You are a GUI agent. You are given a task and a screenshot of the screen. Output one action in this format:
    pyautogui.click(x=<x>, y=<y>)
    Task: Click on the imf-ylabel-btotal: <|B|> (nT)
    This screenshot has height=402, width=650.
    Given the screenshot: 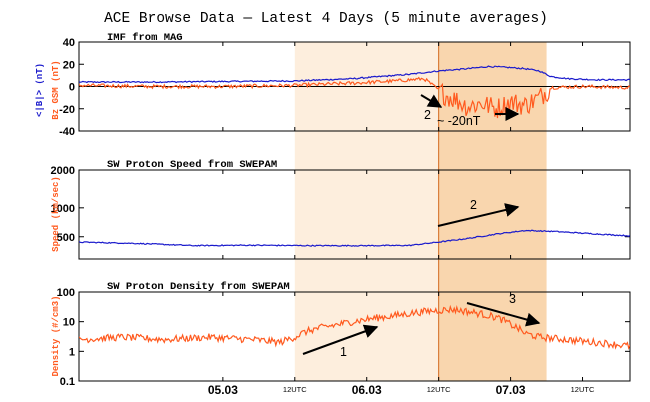 What is the action you would take?
    pyautogui.click(x=40, y=90)
    